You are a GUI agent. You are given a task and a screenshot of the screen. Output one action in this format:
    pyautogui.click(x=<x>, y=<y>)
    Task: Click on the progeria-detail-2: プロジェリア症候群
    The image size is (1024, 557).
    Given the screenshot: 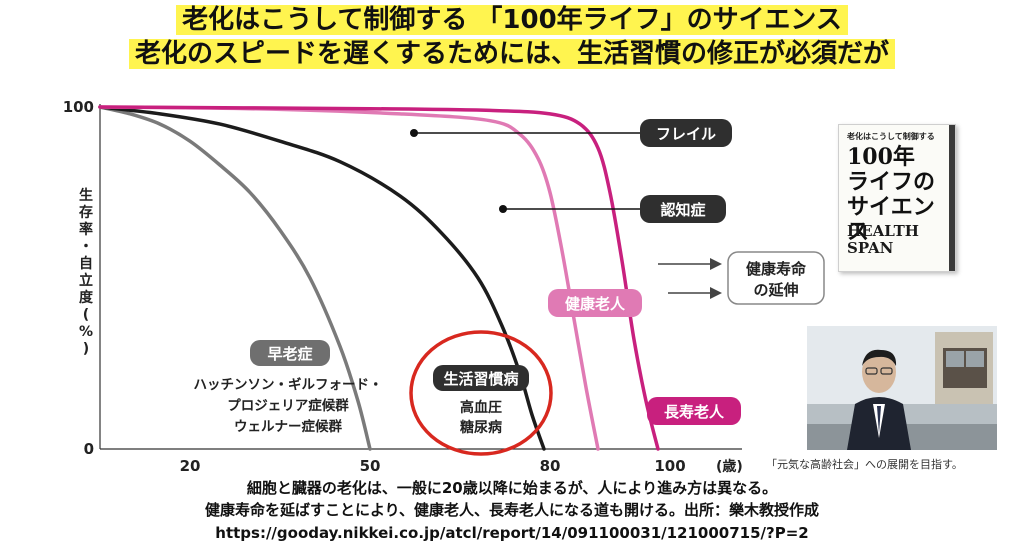 What is the action you would take?
    pyautogui.click(x=288, y=405)
    